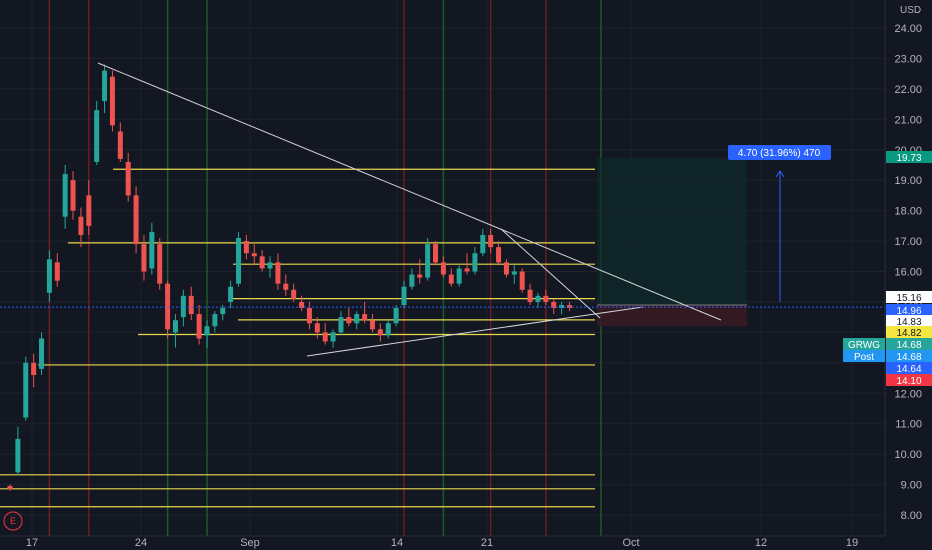 The height and width of the screenshot is (550, 932). What do you see at coordinates (761, 543) in the screenshot?
I see `x-tick-label: 12` at bounding box center [761, 543].